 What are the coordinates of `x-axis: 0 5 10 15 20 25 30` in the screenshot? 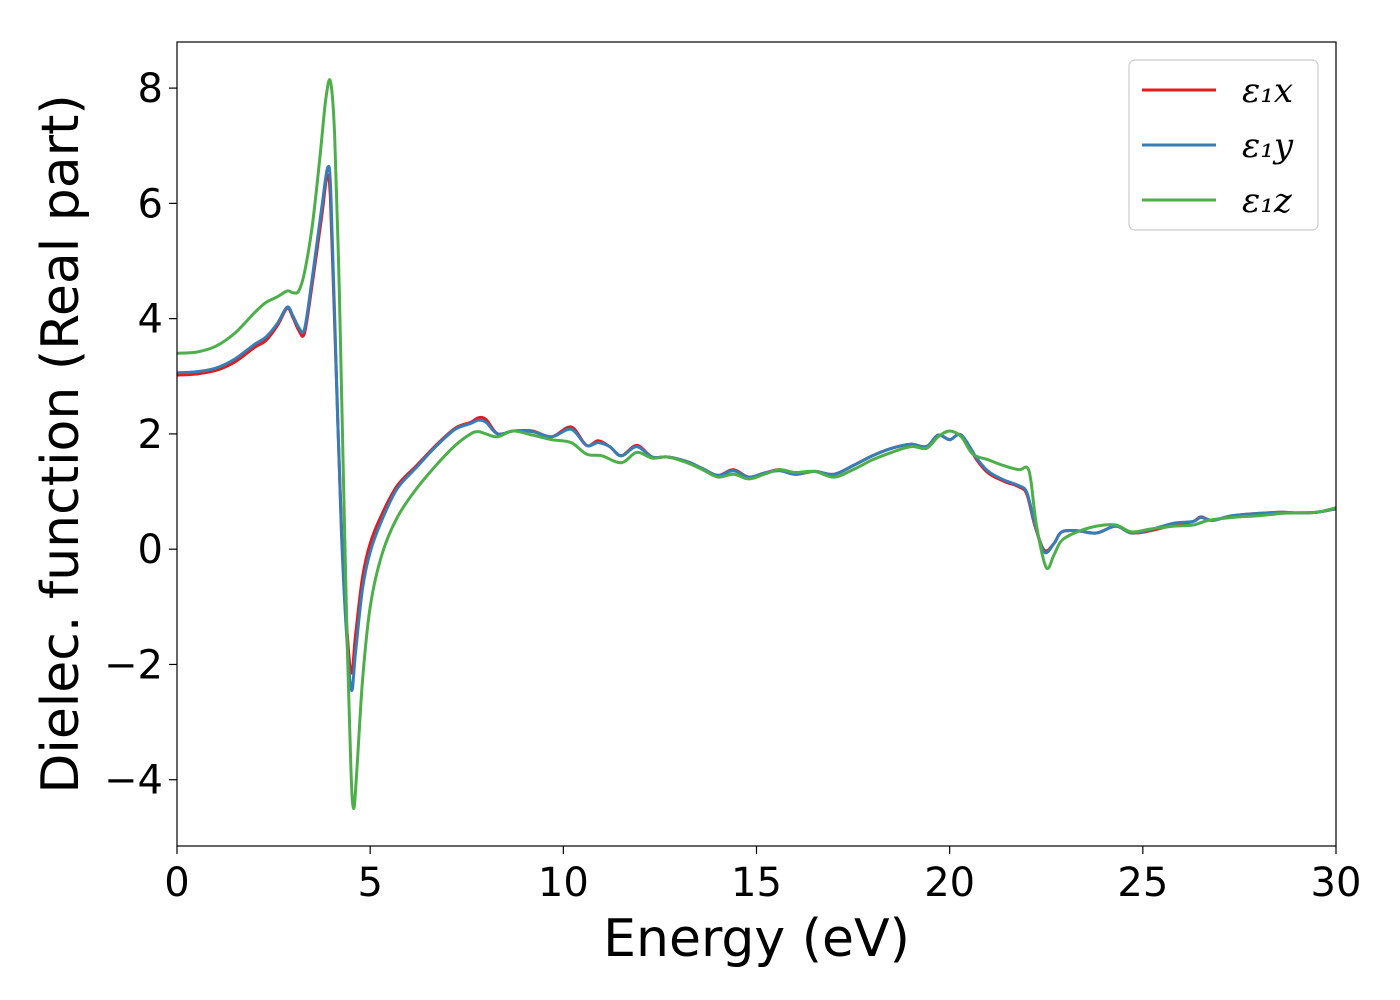 It's located at (762, 876).